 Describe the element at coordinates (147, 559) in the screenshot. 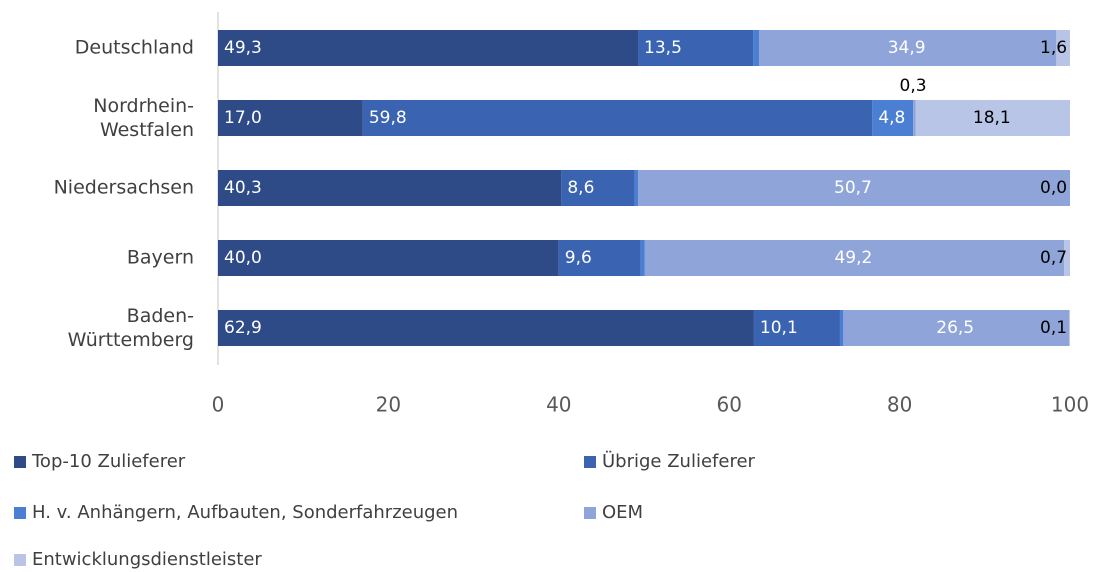

I see `legend-label: Entwicklungsdienstleister` at that location.